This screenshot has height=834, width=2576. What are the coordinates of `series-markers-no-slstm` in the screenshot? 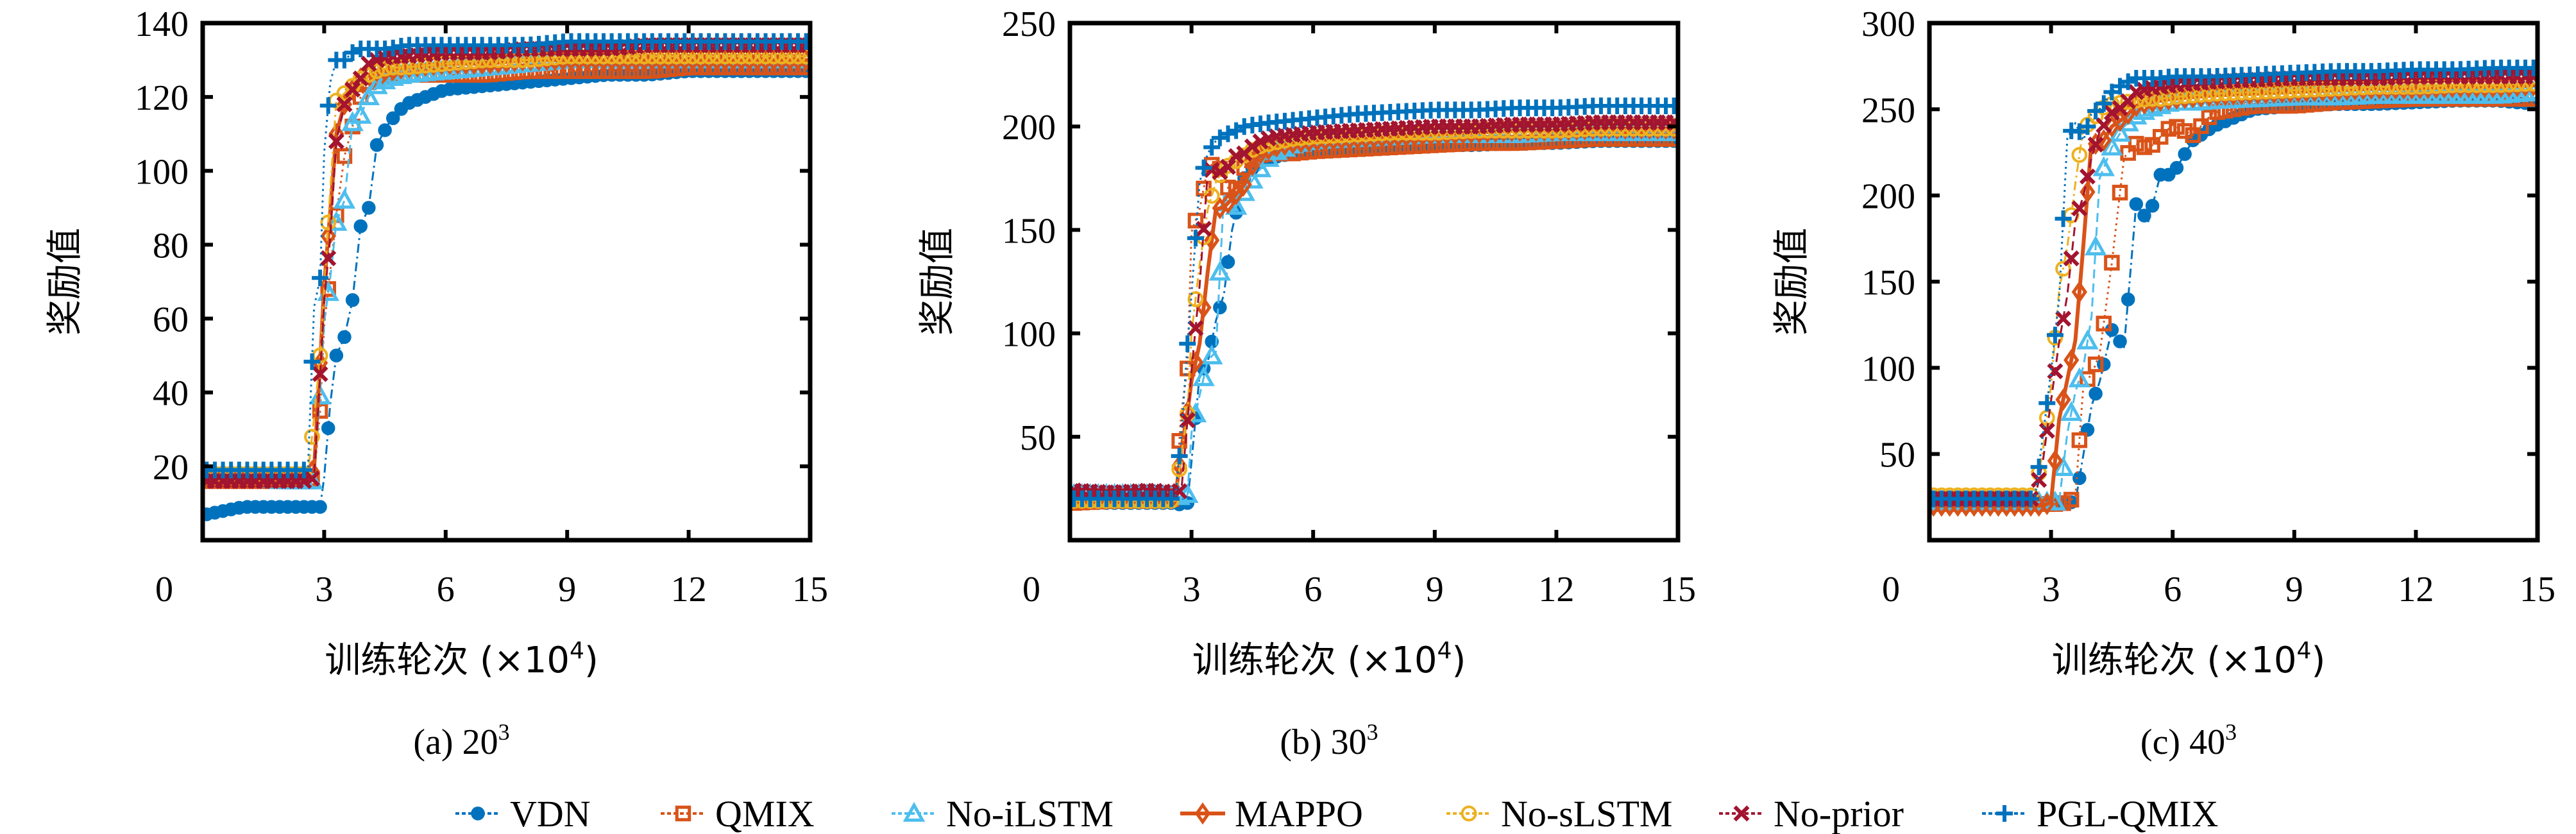 It's located at (2233, 289).